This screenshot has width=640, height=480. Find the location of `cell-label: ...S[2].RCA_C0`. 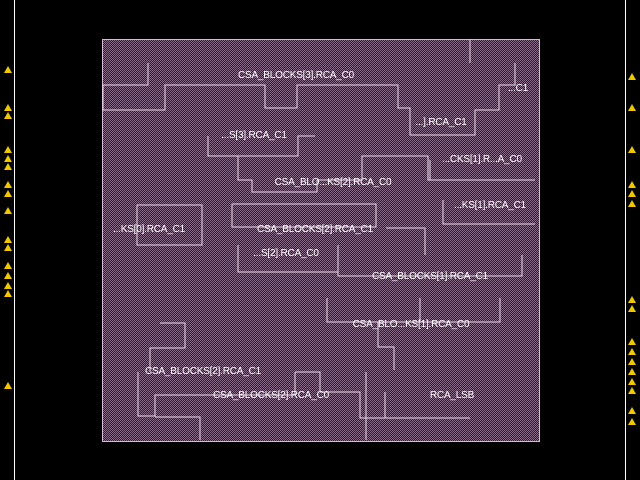

cell-label: ...S[2].RCA_C0 is located at coordinates (286, 253).